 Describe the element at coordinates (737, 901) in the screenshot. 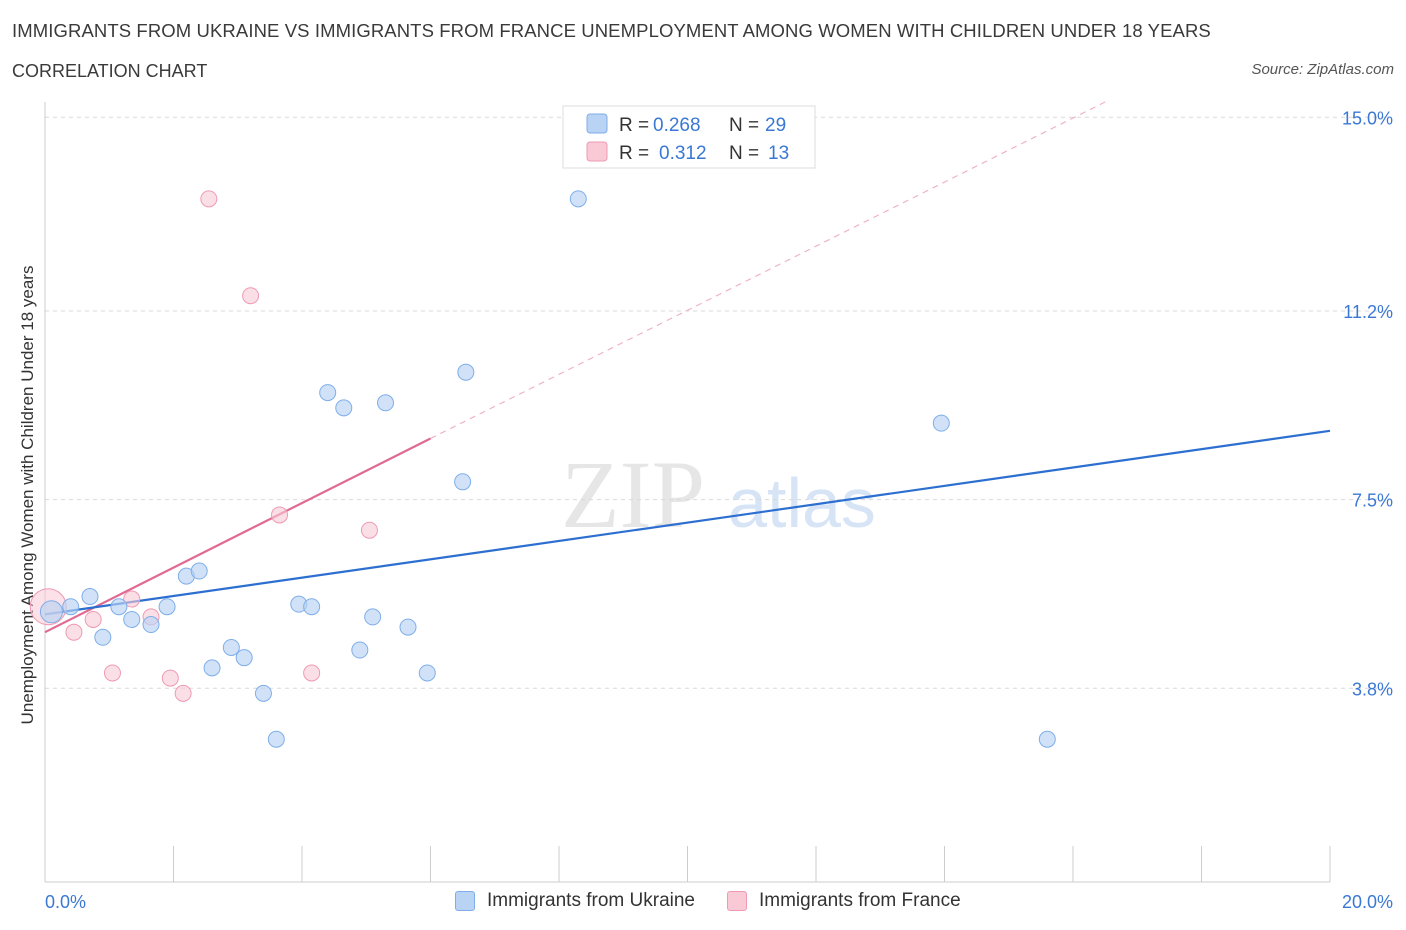

I see `legend-color-france` at that location.